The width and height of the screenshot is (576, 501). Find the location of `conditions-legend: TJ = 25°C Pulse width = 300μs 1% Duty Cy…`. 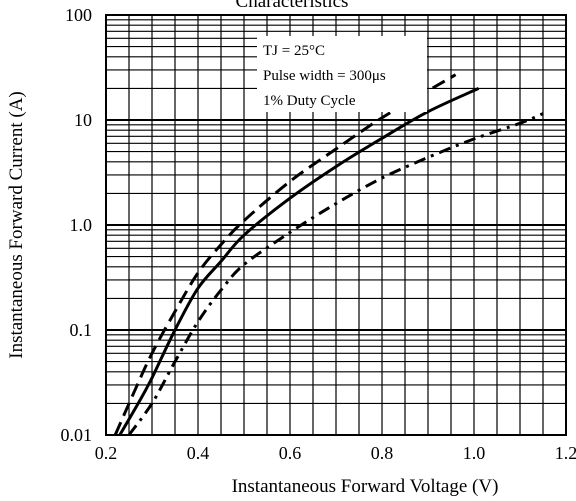

conditions-legend: TJ = 25°C Pulse width = 300μs 1% Duty Cy… is located at coordinates (342, 74).